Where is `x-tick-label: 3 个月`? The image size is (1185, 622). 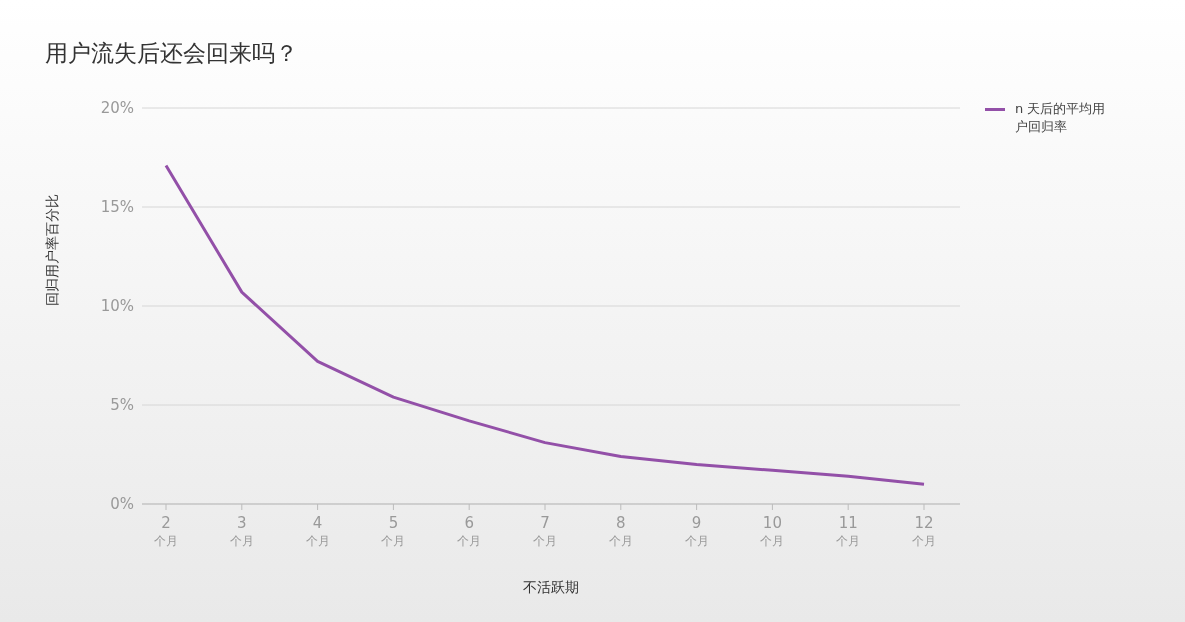 x-tick-label: 3 个月 is located at coordinates (241, 531).